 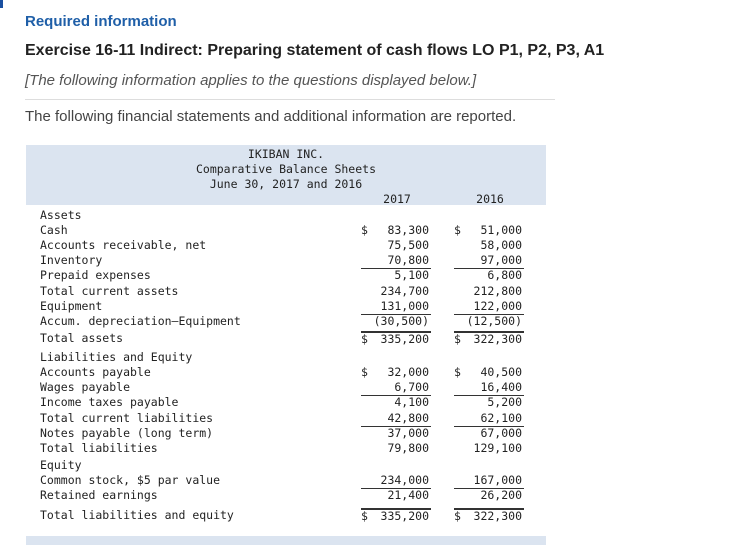 What do you see at coordinates (404, 480) in the screenshot?
I see `amount: 234,000` at bounding box center [404, 480].